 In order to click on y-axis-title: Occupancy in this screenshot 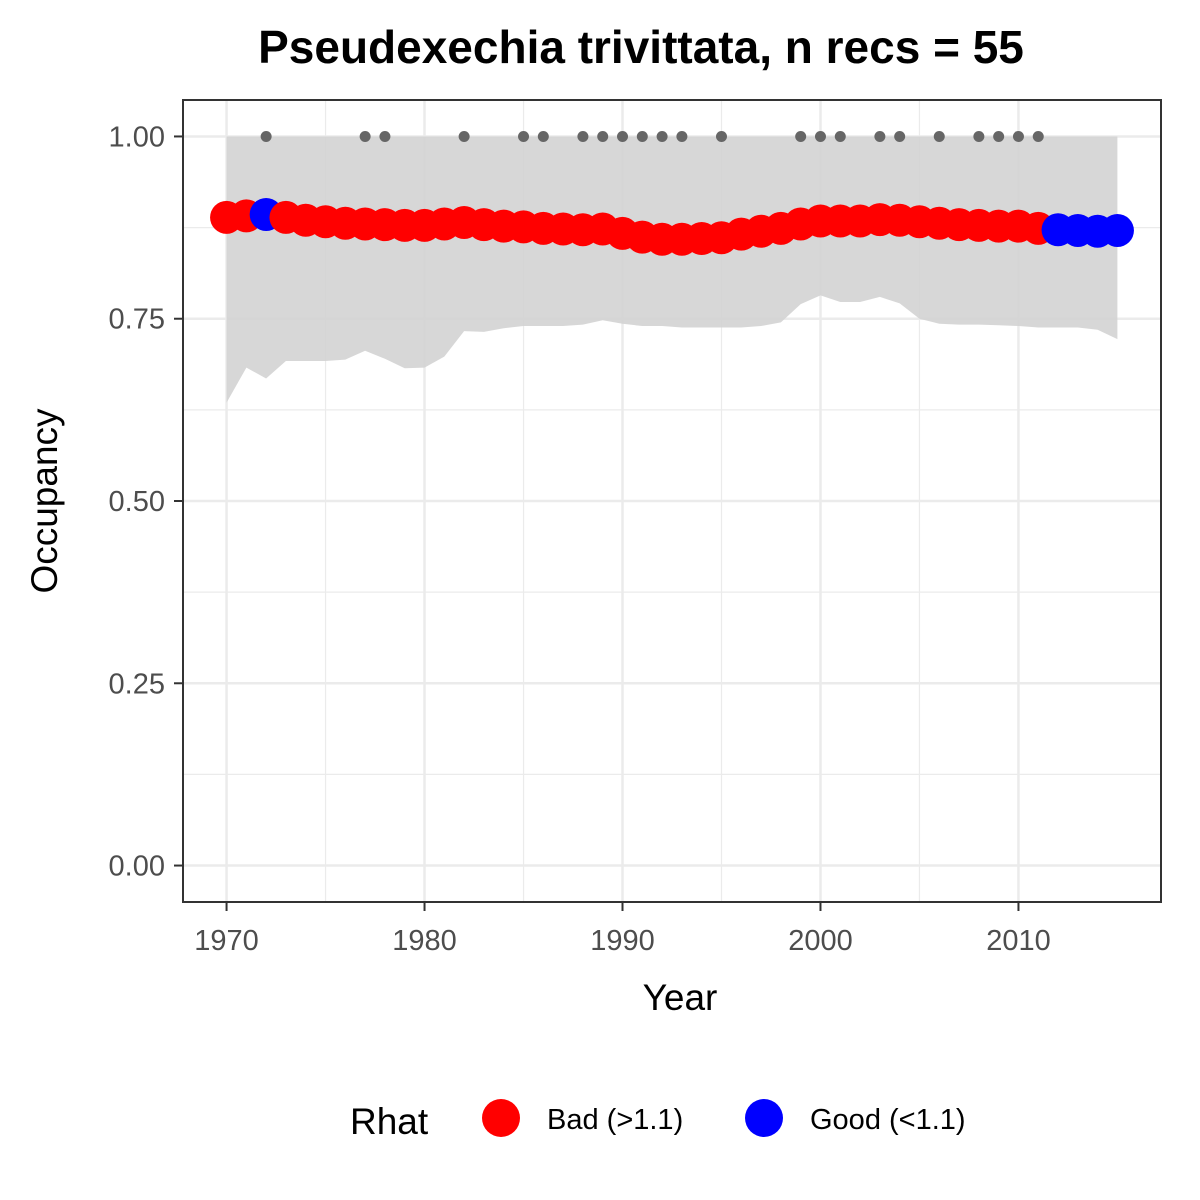, I will do `click(44, 501)`.